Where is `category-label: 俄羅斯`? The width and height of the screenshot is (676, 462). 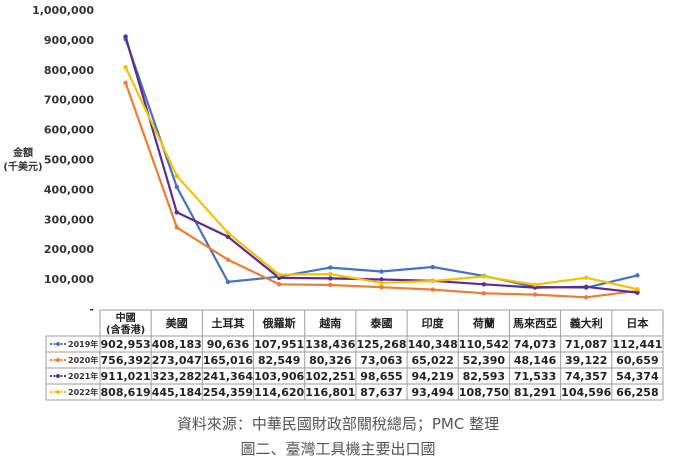
category-label: 俄羅斯 is located at coordinates (279, 323).